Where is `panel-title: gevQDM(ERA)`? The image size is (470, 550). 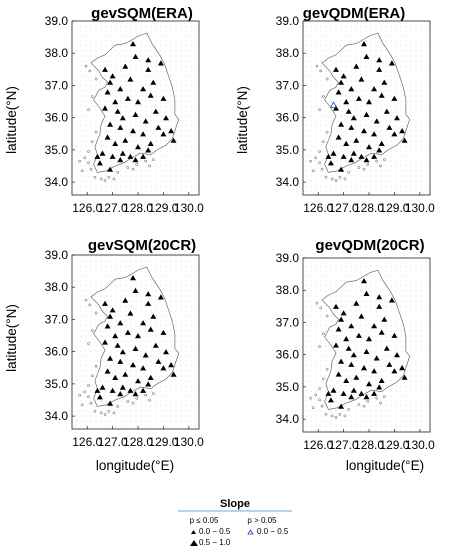 panel-title: gevQDM(ERA) is located at coordinates (354, 13).